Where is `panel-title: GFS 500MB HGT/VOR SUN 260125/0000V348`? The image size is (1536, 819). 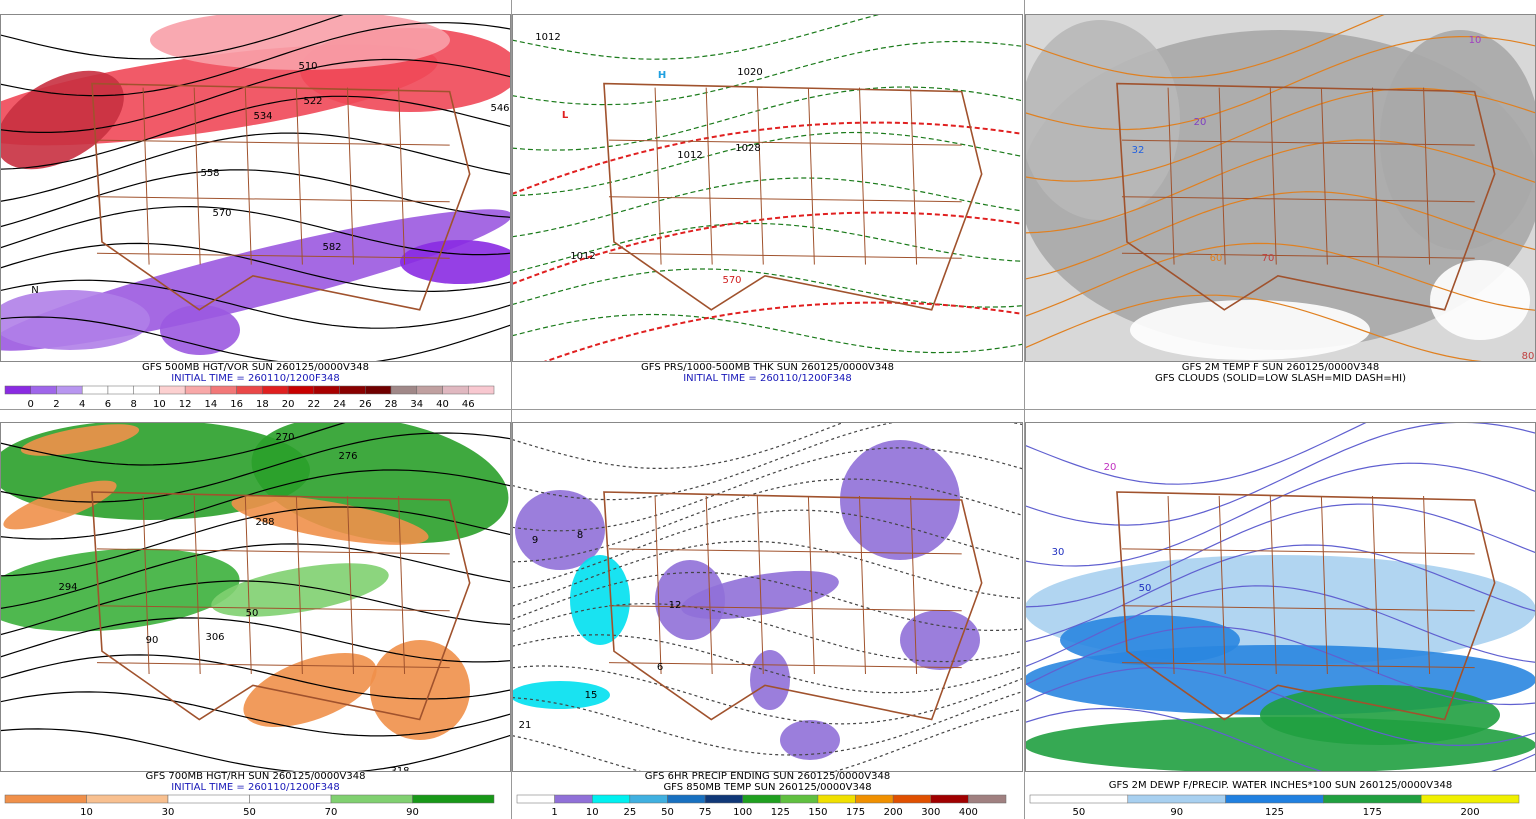
panel-title: GFS 500MB HGT/VOR SUN 260125/0000V348 is located at coordinates (255, 367).